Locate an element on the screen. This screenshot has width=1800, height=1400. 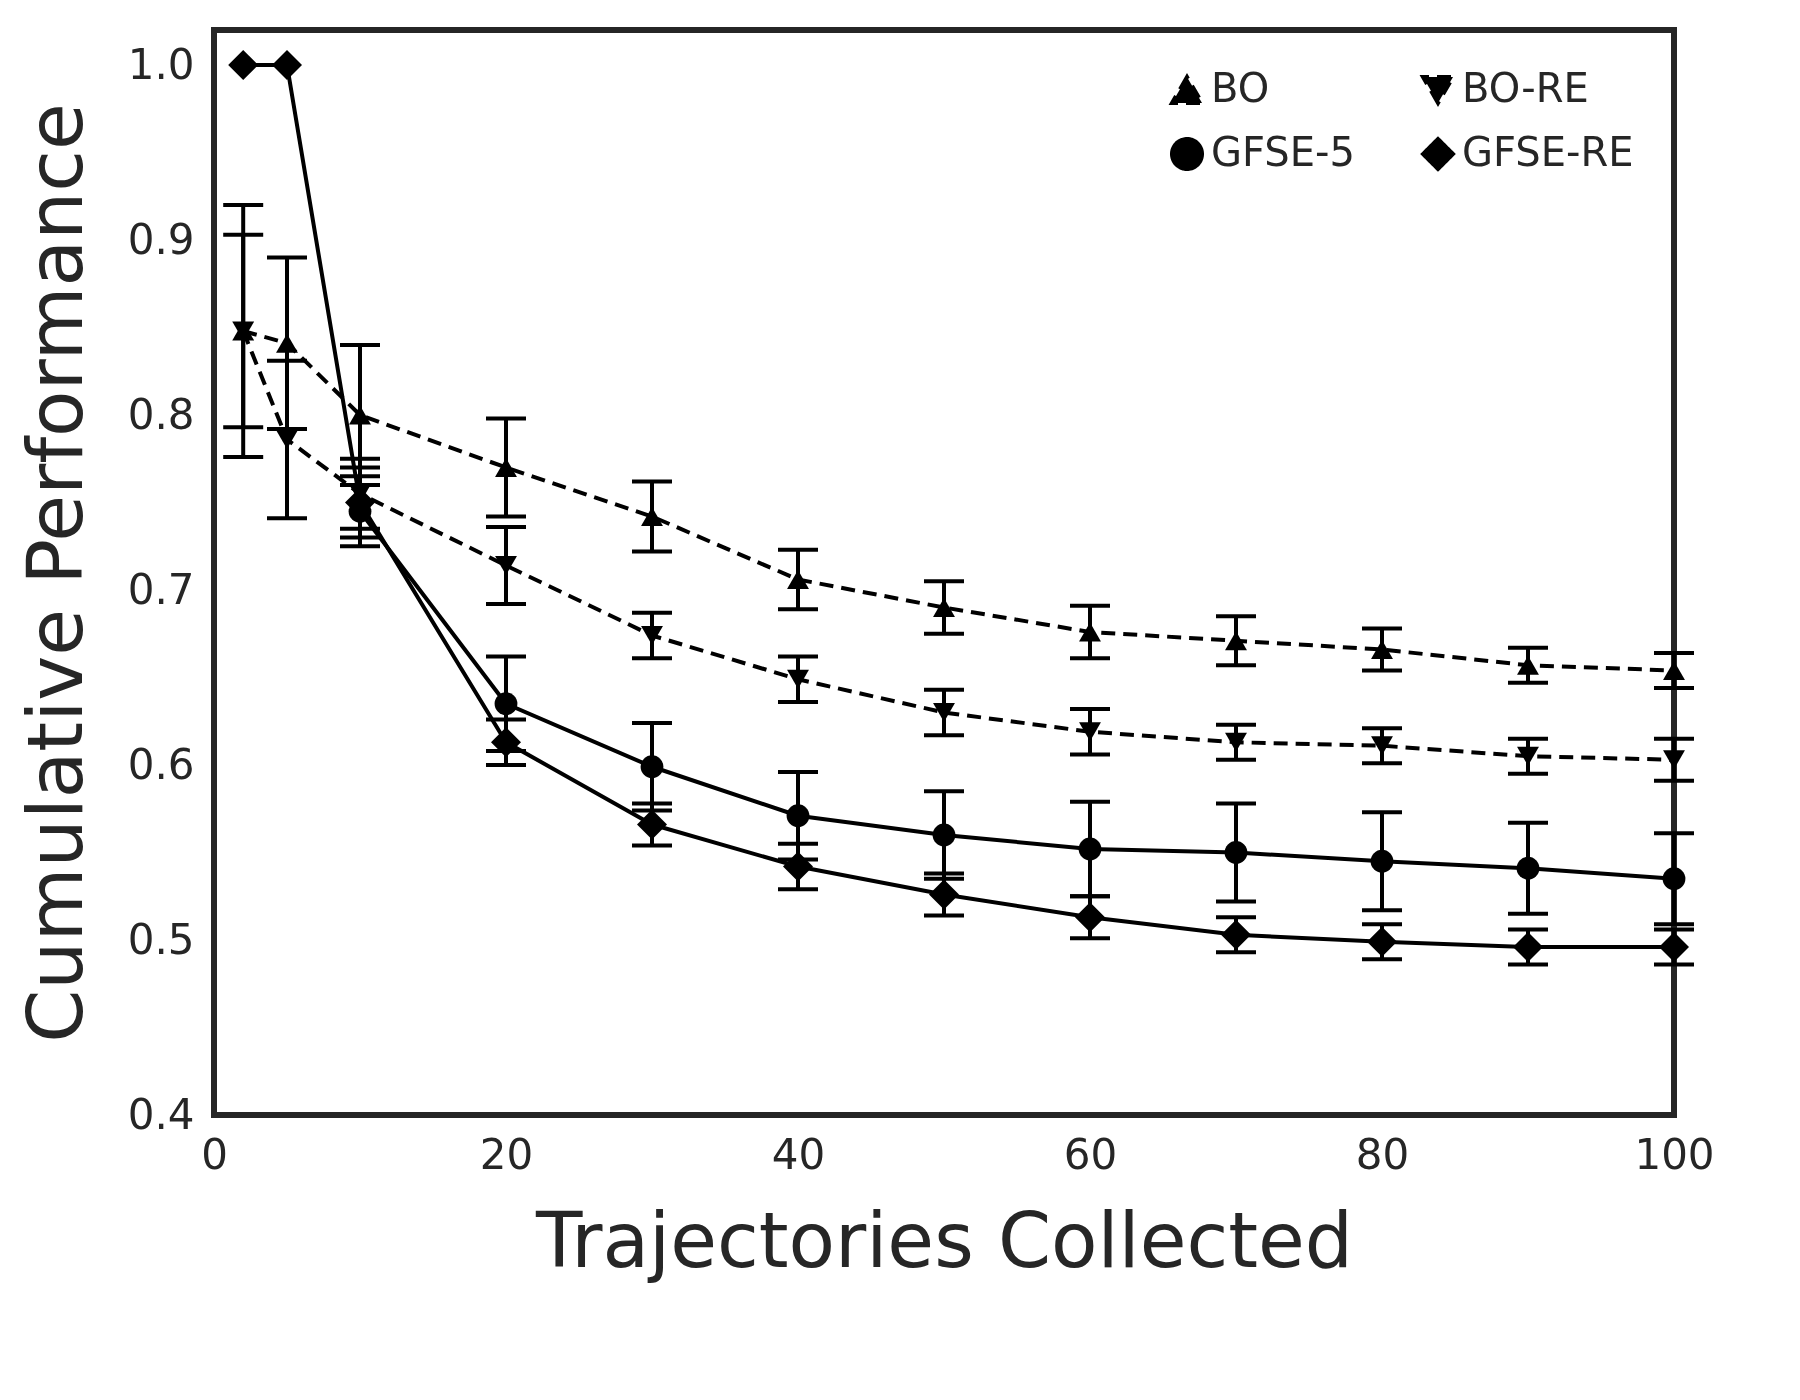
y-tick-label: 0.4 is located at coordinates (161, 1114).